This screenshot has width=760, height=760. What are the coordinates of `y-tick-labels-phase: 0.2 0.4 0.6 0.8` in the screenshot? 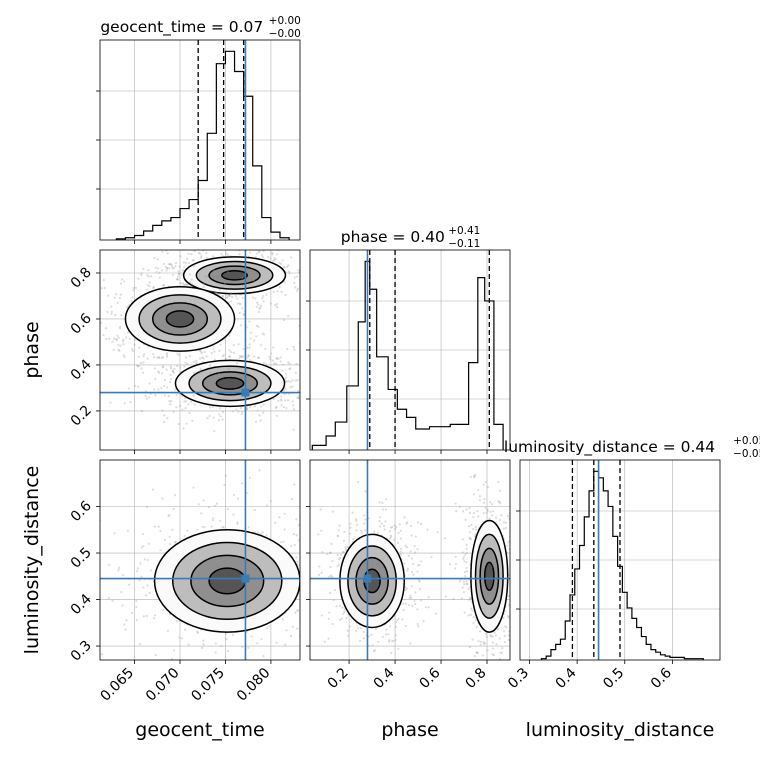 It's located at (81, 347).